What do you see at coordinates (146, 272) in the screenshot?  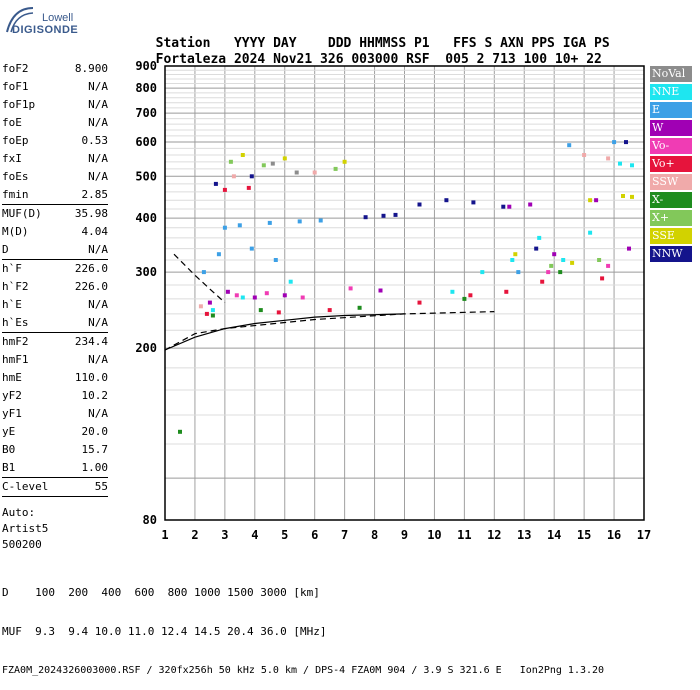 I see `y-tick-label: 300` at bounding box center [146, 272].